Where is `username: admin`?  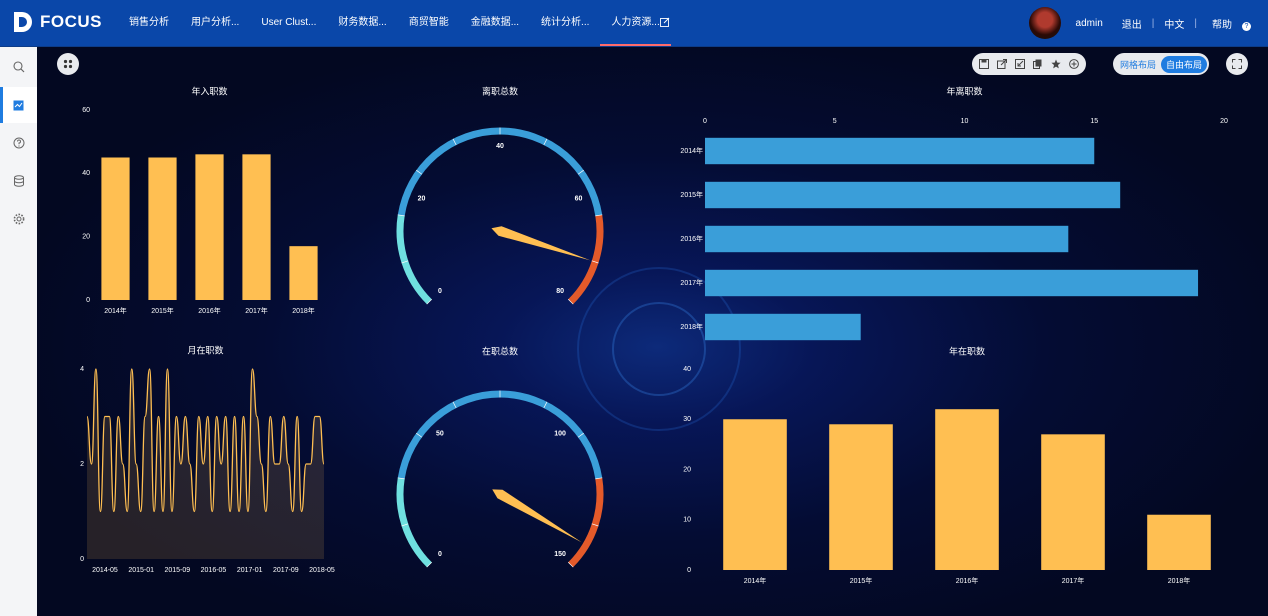
username: admin is located at coordinates (1089, 23).